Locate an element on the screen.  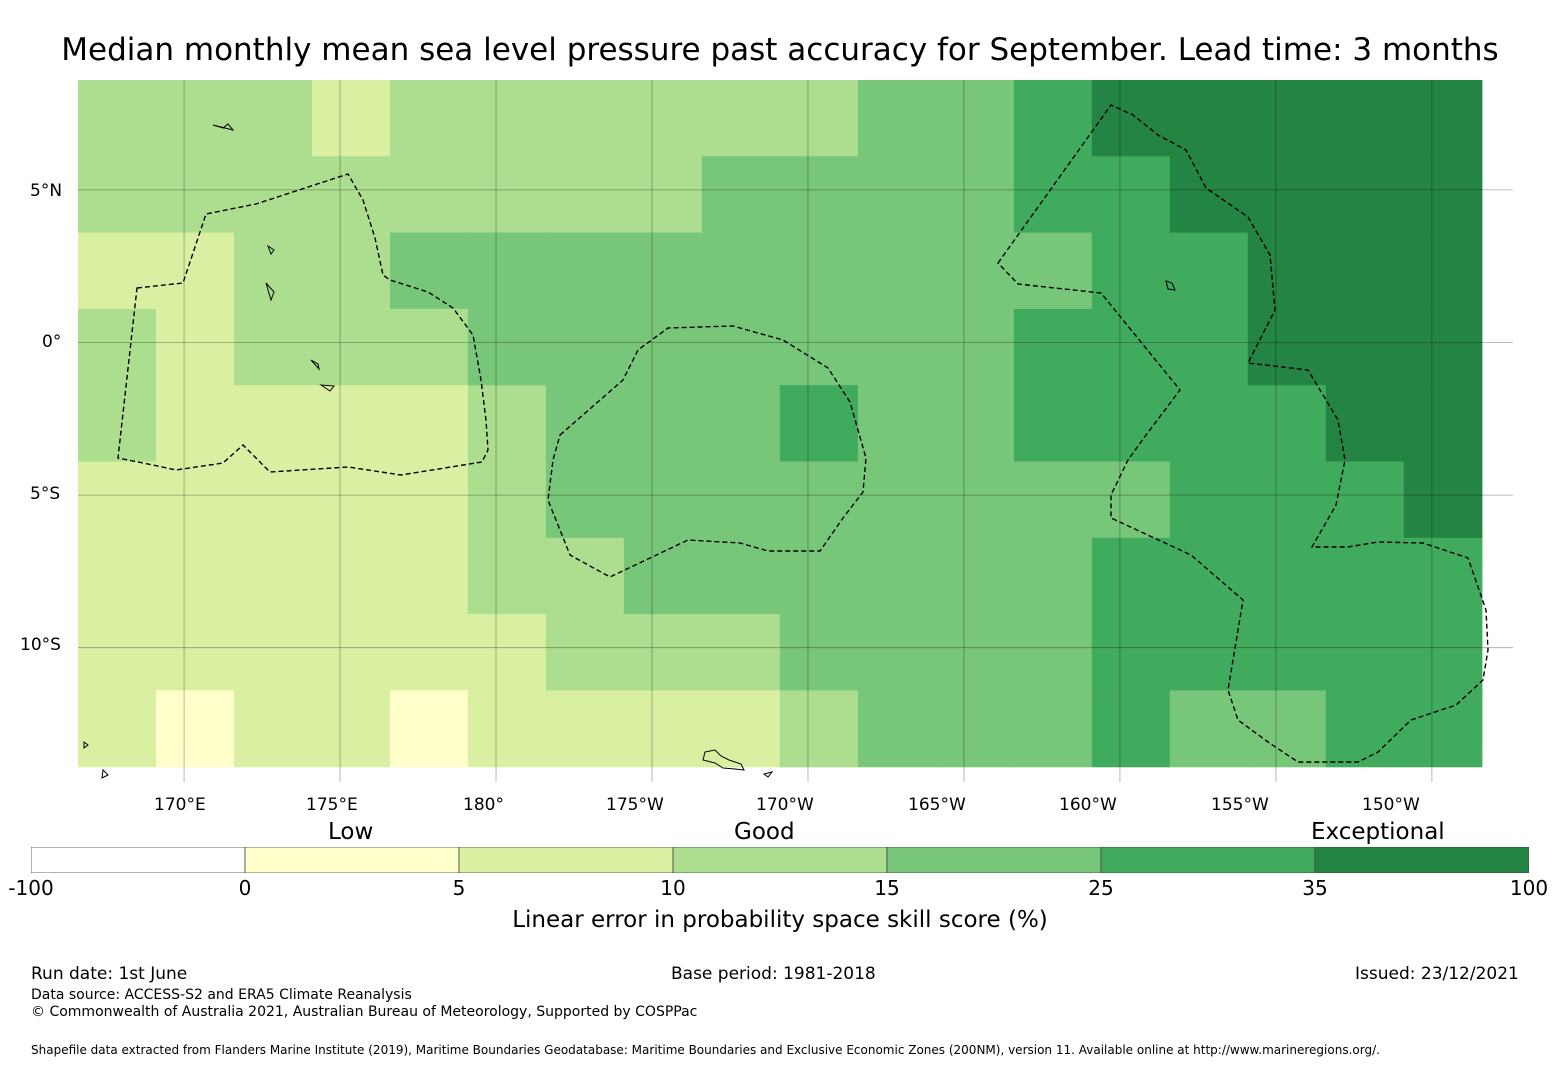
colorbar-tick: 5 is located at coordinates (459, 888).